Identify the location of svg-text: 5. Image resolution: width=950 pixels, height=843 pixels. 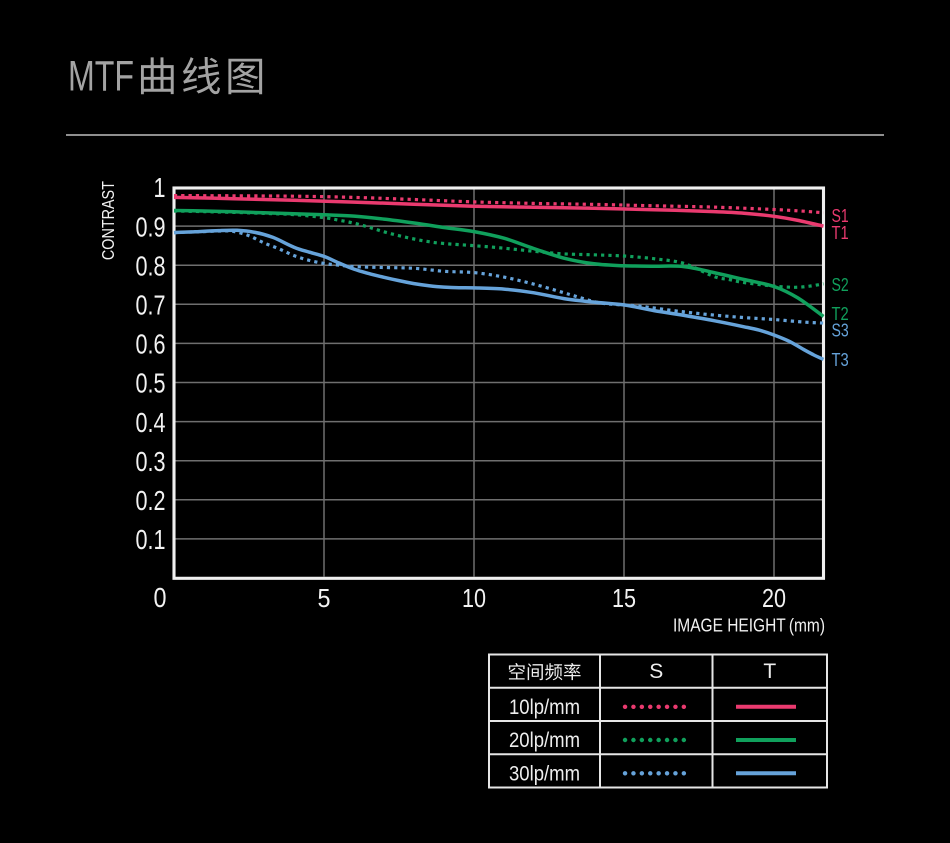
(324, 598).